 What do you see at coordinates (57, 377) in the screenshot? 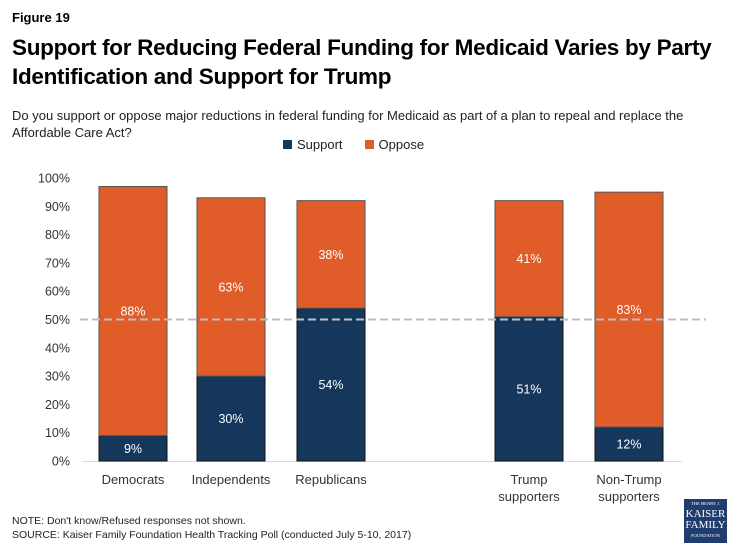
I see `y-tick-label: 30%` at bounding box center [57, 377].